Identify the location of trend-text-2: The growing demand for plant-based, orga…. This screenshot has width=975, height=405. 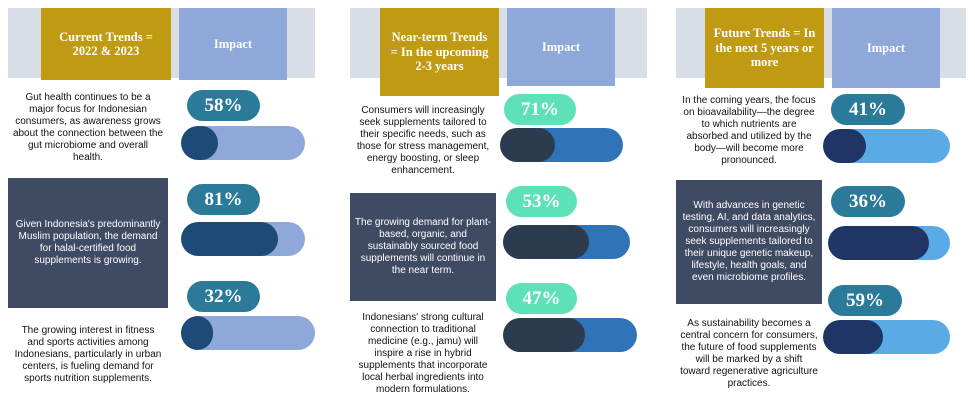
(423, 247).